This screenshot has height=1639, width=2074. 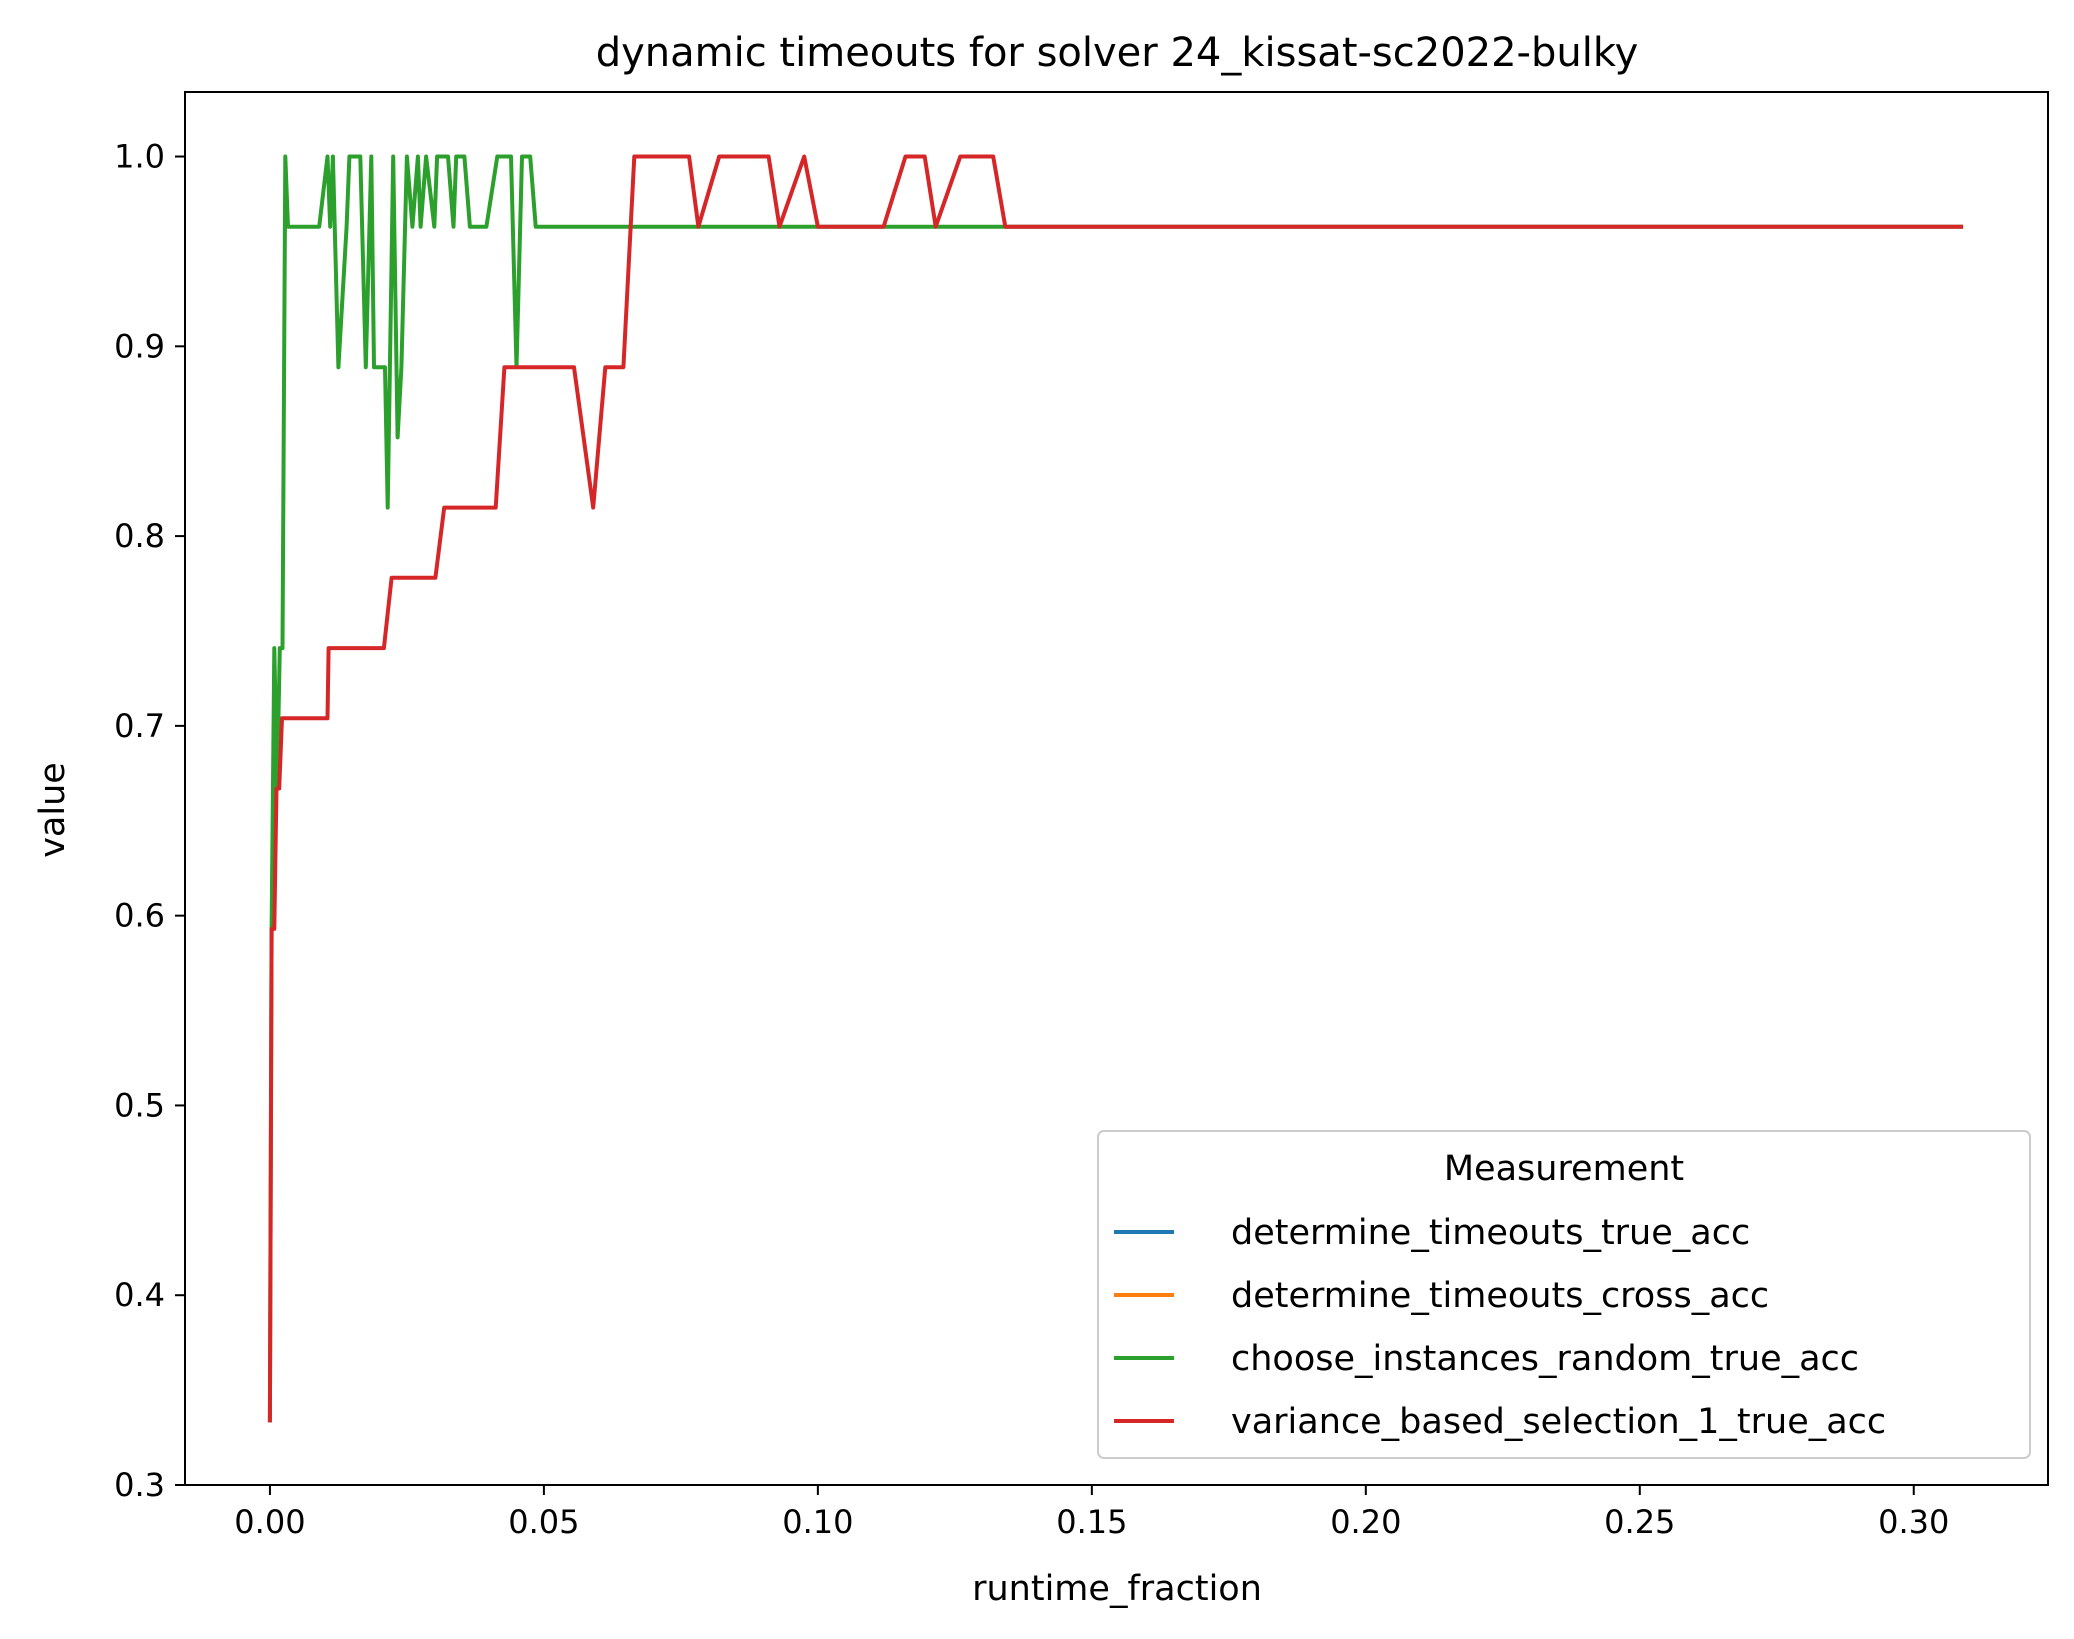 I want to click on y-axis: 0.3 0.4 0.5 0.6 0.7 0.8 0.9 1.0, so click(x=149, y=821).